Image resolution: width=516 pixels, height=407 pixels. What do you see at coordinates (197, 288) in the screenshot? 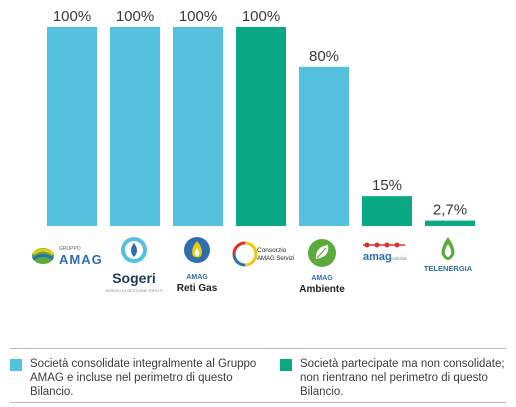
I see `logo-text: Reti Gas` at bounding box center [197, 288].